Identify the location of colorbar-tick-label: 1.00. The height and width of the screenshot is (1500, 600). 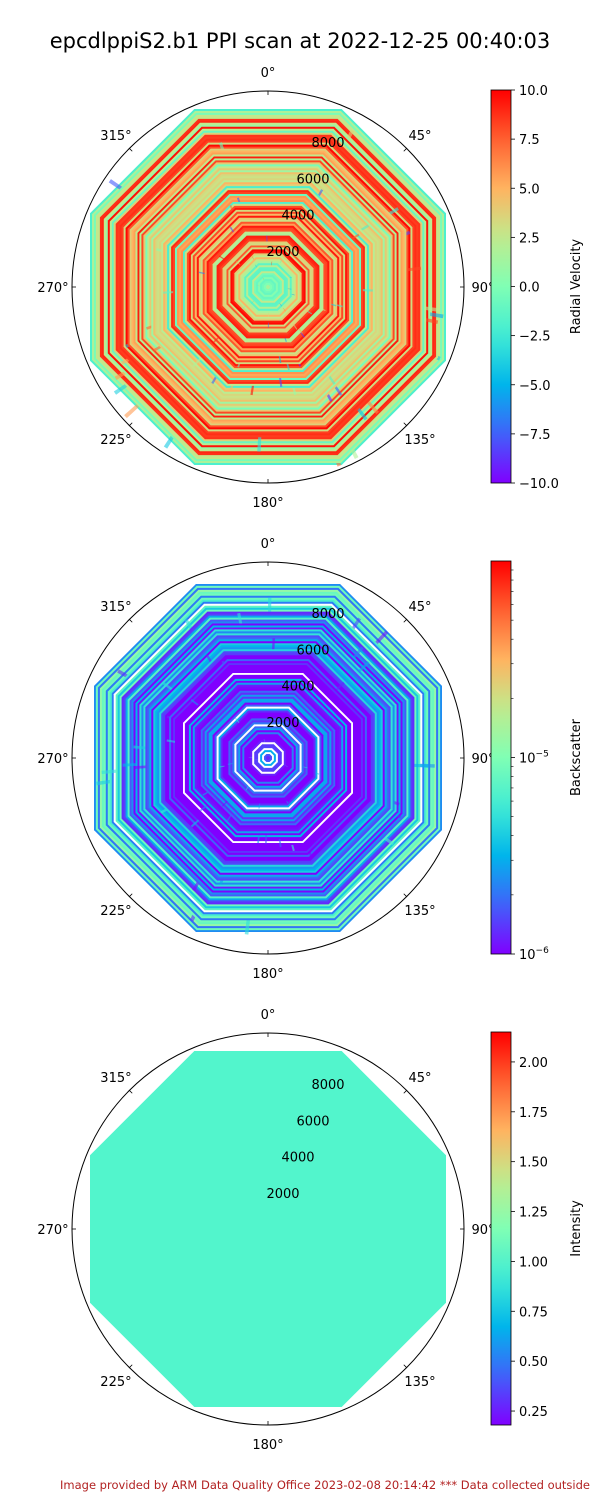
(533, 1262).